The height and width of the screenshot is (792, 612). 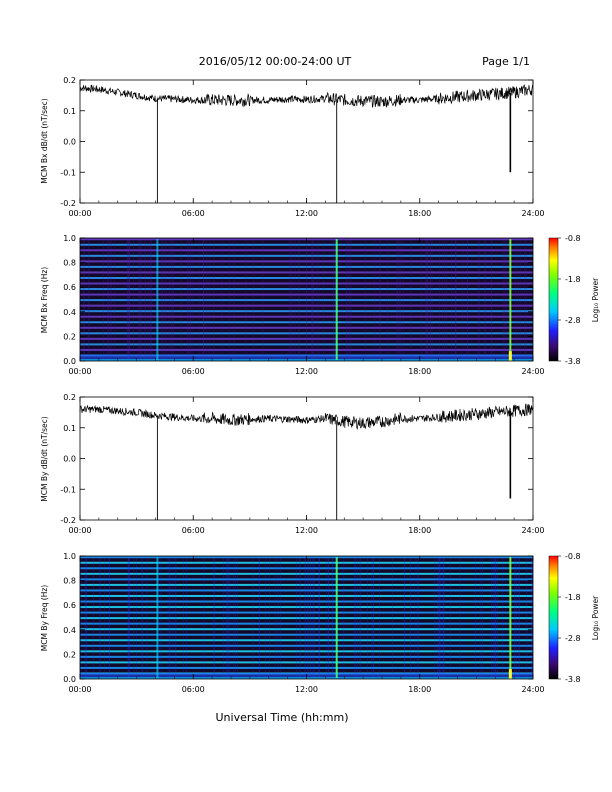 What do you see at coordinates (44, 300) in the screenshot?
I see `y-axis-label: MCM Bx Freq (Hz)` at bounding box center [44, 300].